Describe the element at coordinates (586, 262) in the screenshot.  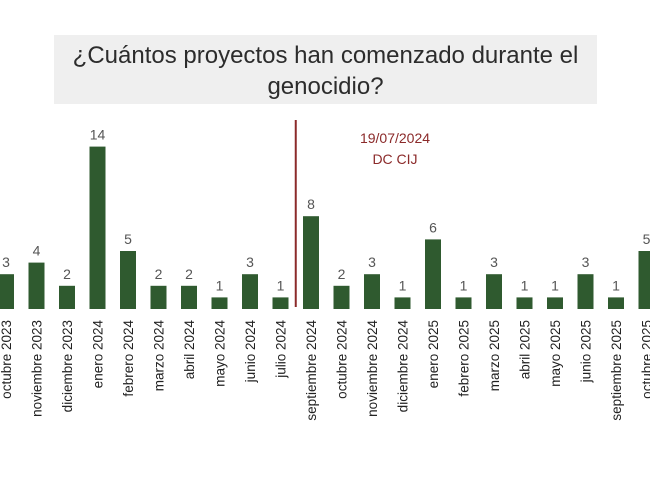
I see `value-label-junio-2025: 3` at that location.